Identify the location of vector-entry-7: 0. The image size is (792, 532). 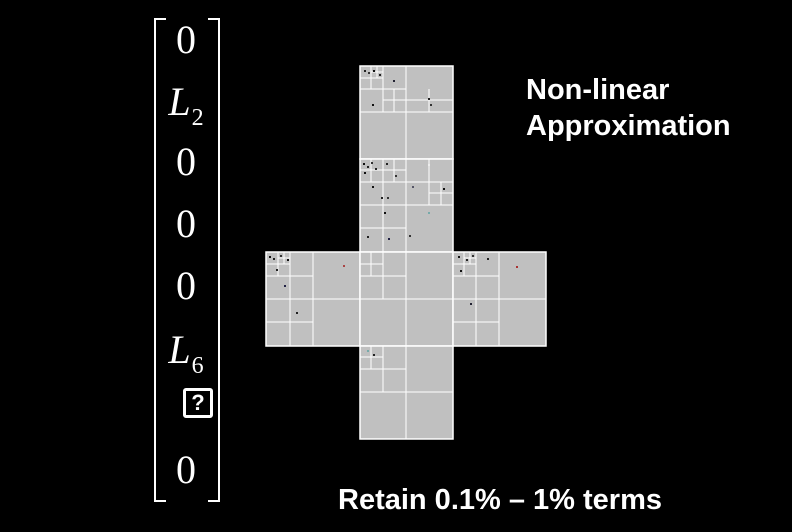
(186, 469).